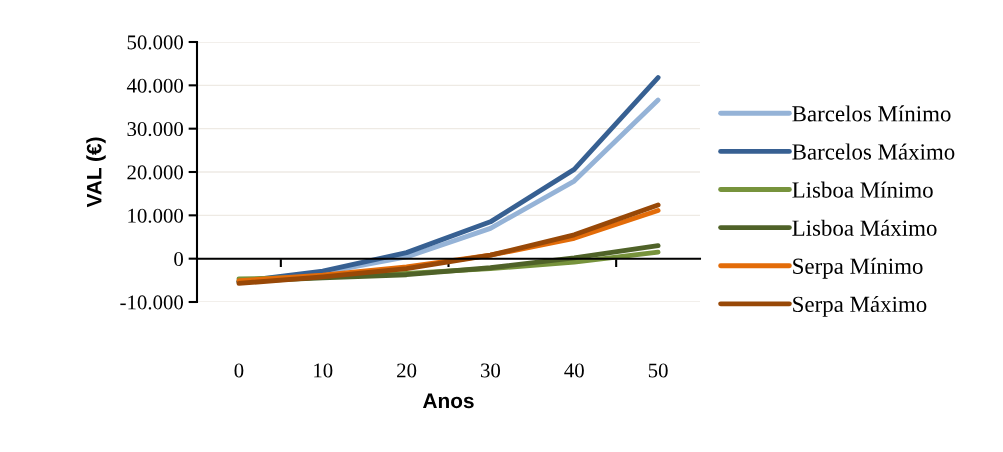  Describe the element at coordinates (448, 401) in the screenshot. I see `x-axis-title: Anos` at that location.